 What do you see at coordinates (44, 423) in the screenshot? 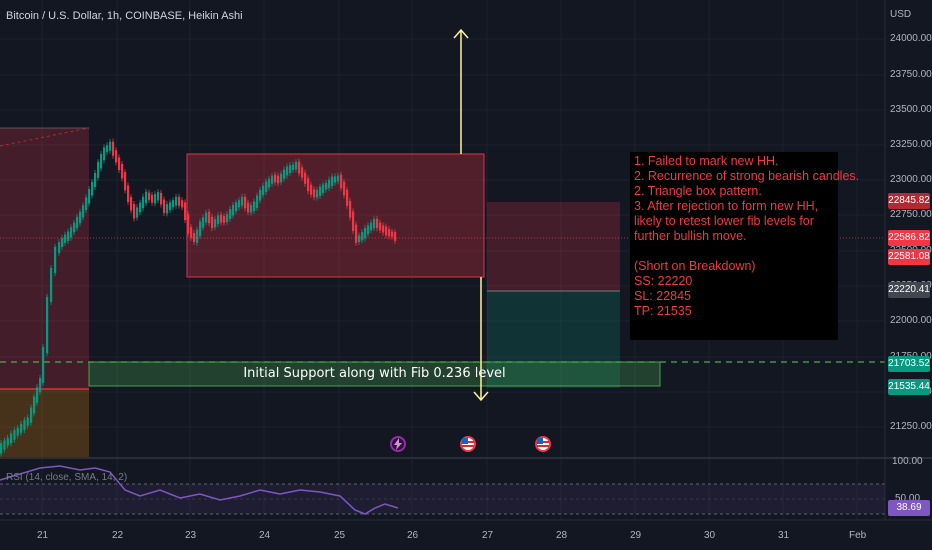
I see `left-demand-zone` at bounding box center [44, 423].